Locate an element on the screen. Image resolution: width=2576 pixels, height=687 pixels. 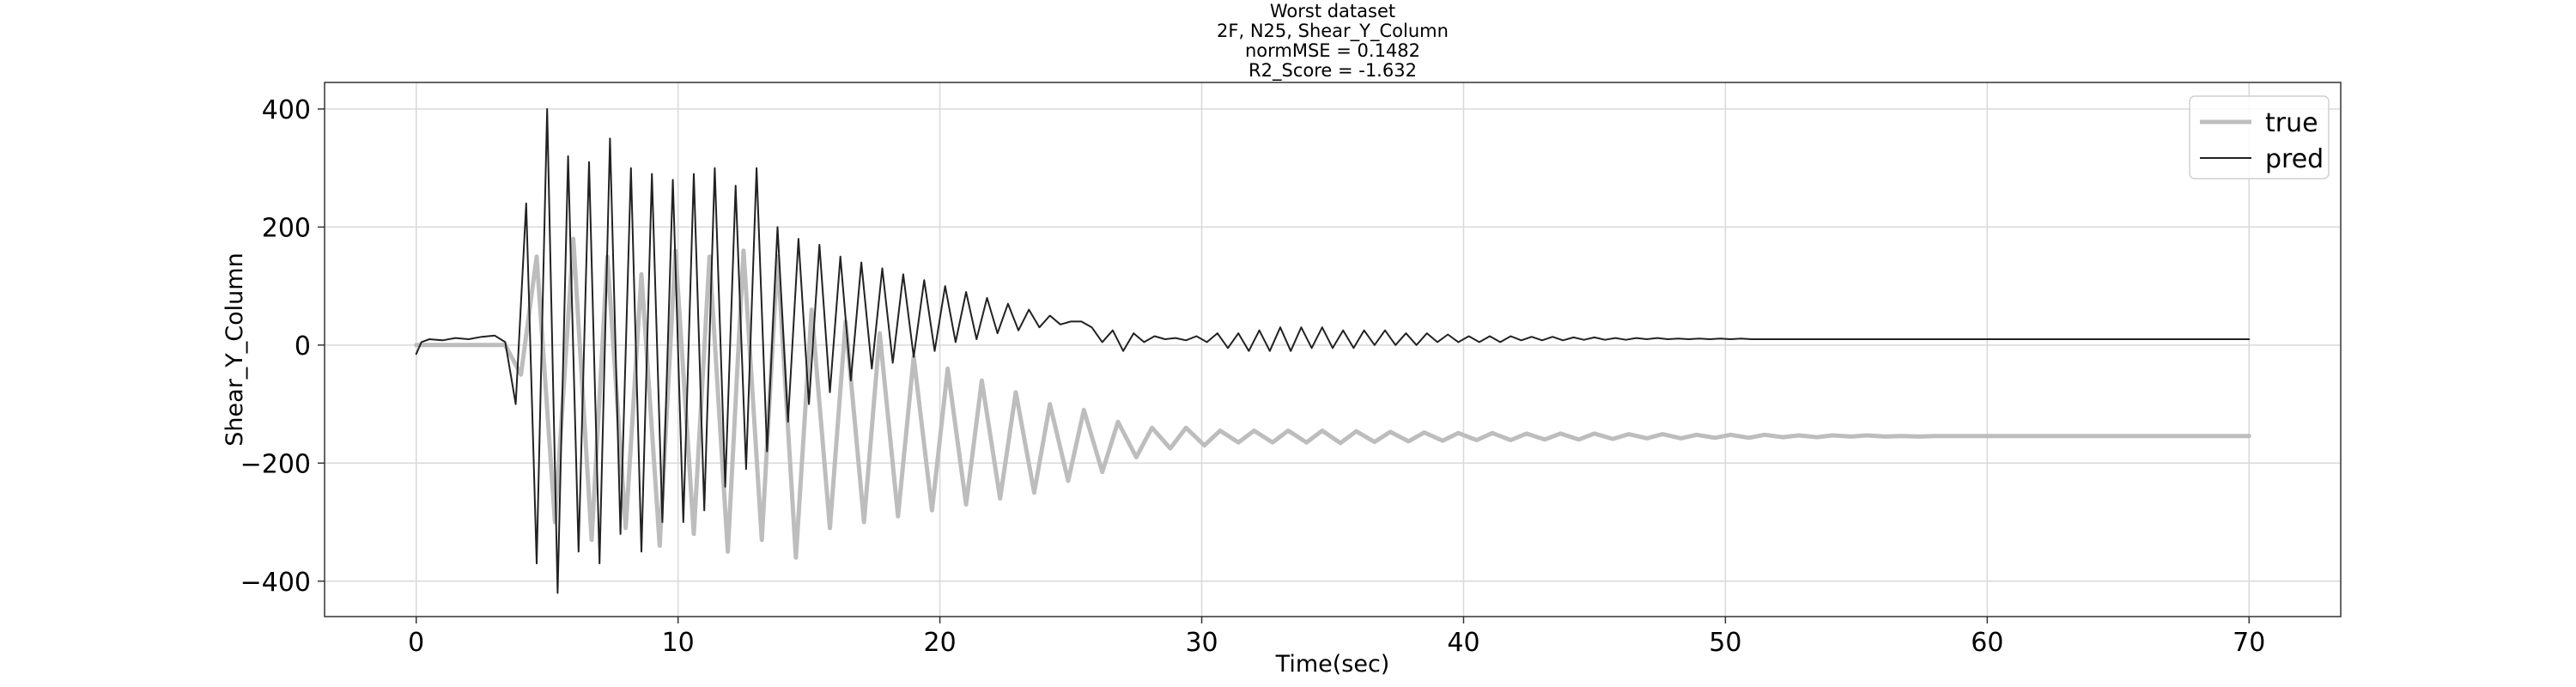
legend-label-true: true is located at coordinates (2291, 123).